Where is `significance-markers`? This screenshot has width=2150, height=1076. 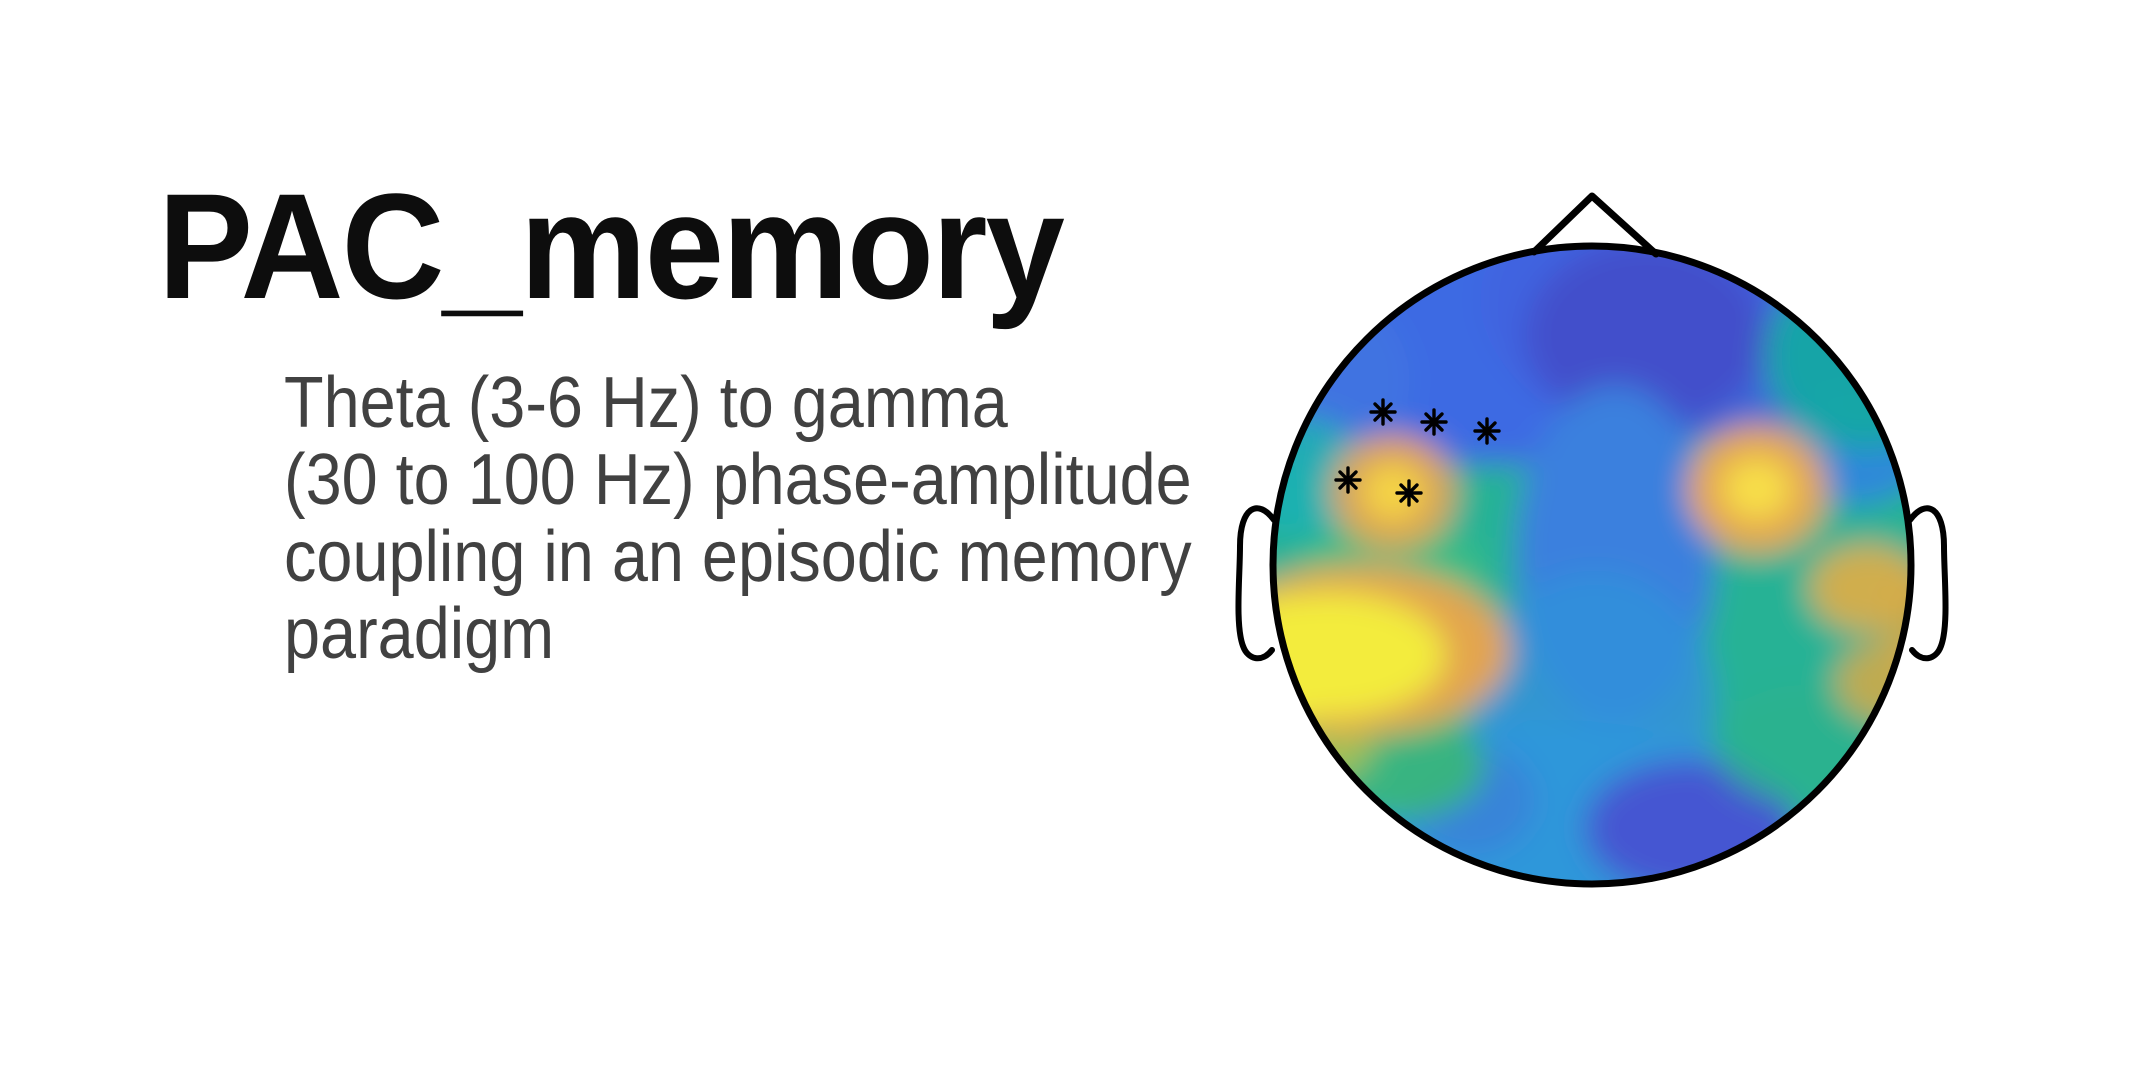 significance-markers is located at coordinates (1417, 452).